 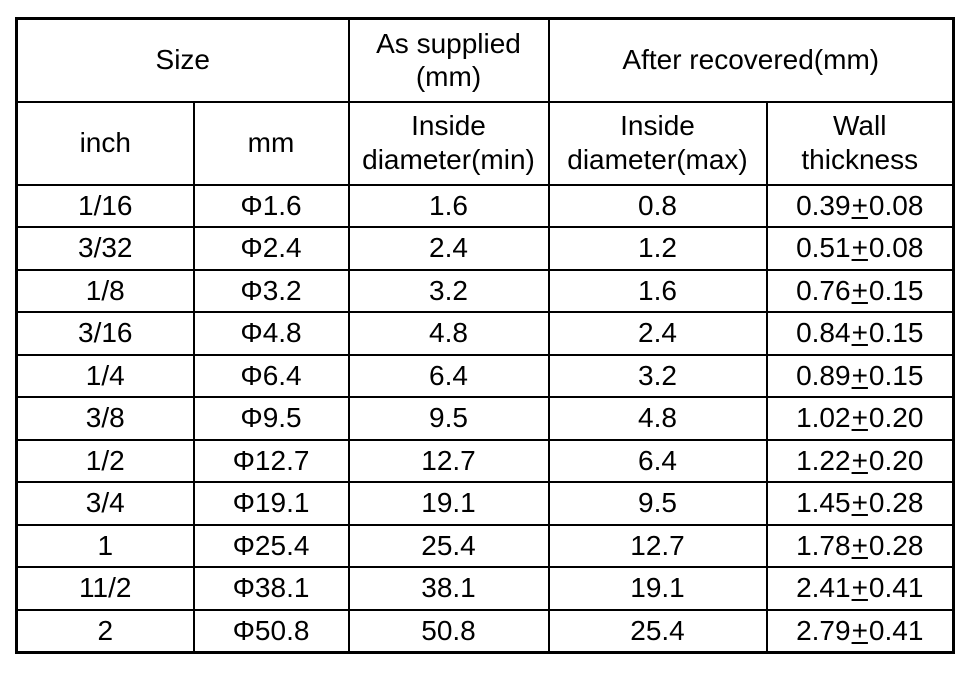 I want to click on cell-wall-thickness: 1.45+0.28, so click(x=860, y=503).